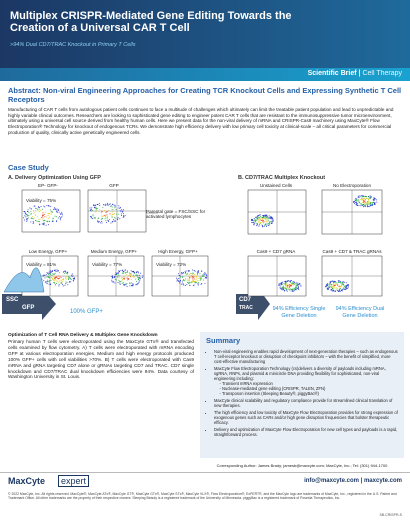 Image resolution: width=410 pixels, height=521 pixels. I want to click on plot-note: Viability = 81%, so click(41, 264).